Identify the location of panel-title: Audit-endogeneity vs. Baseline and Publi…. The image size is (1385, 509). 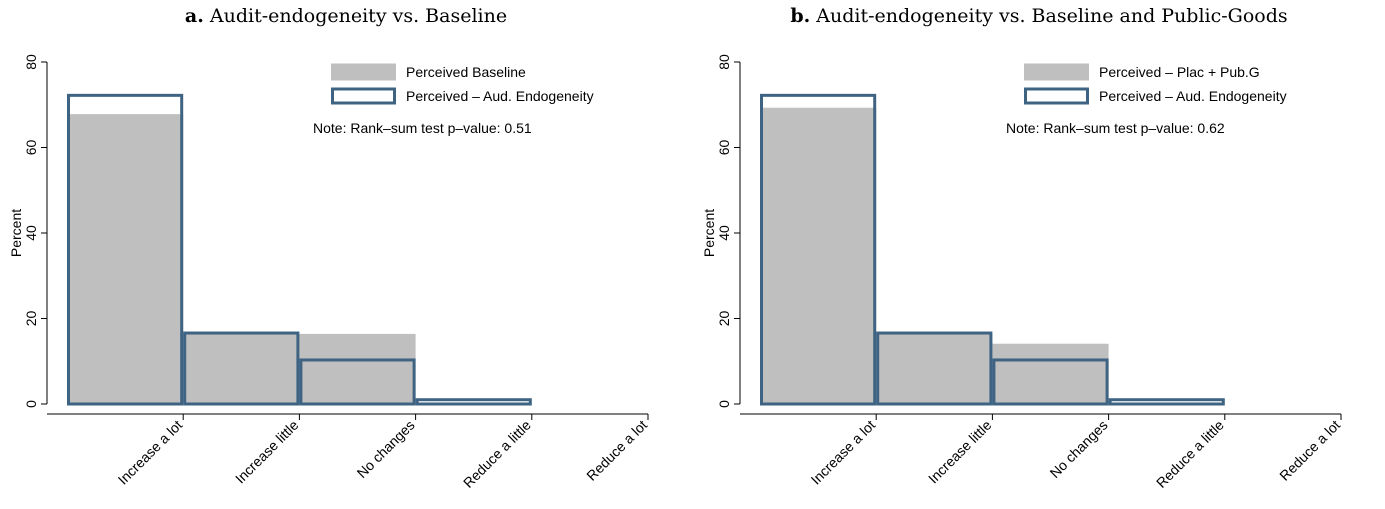
(1048, 16).